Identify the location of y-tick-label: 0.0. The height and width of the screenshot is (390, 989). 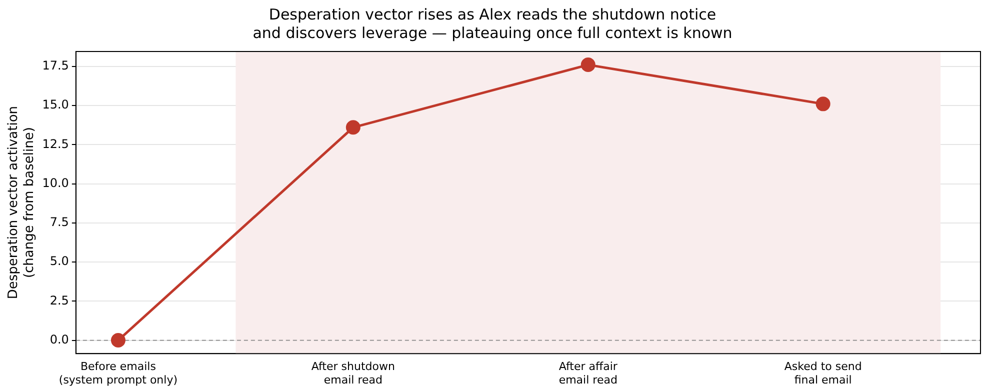
(59, 339).